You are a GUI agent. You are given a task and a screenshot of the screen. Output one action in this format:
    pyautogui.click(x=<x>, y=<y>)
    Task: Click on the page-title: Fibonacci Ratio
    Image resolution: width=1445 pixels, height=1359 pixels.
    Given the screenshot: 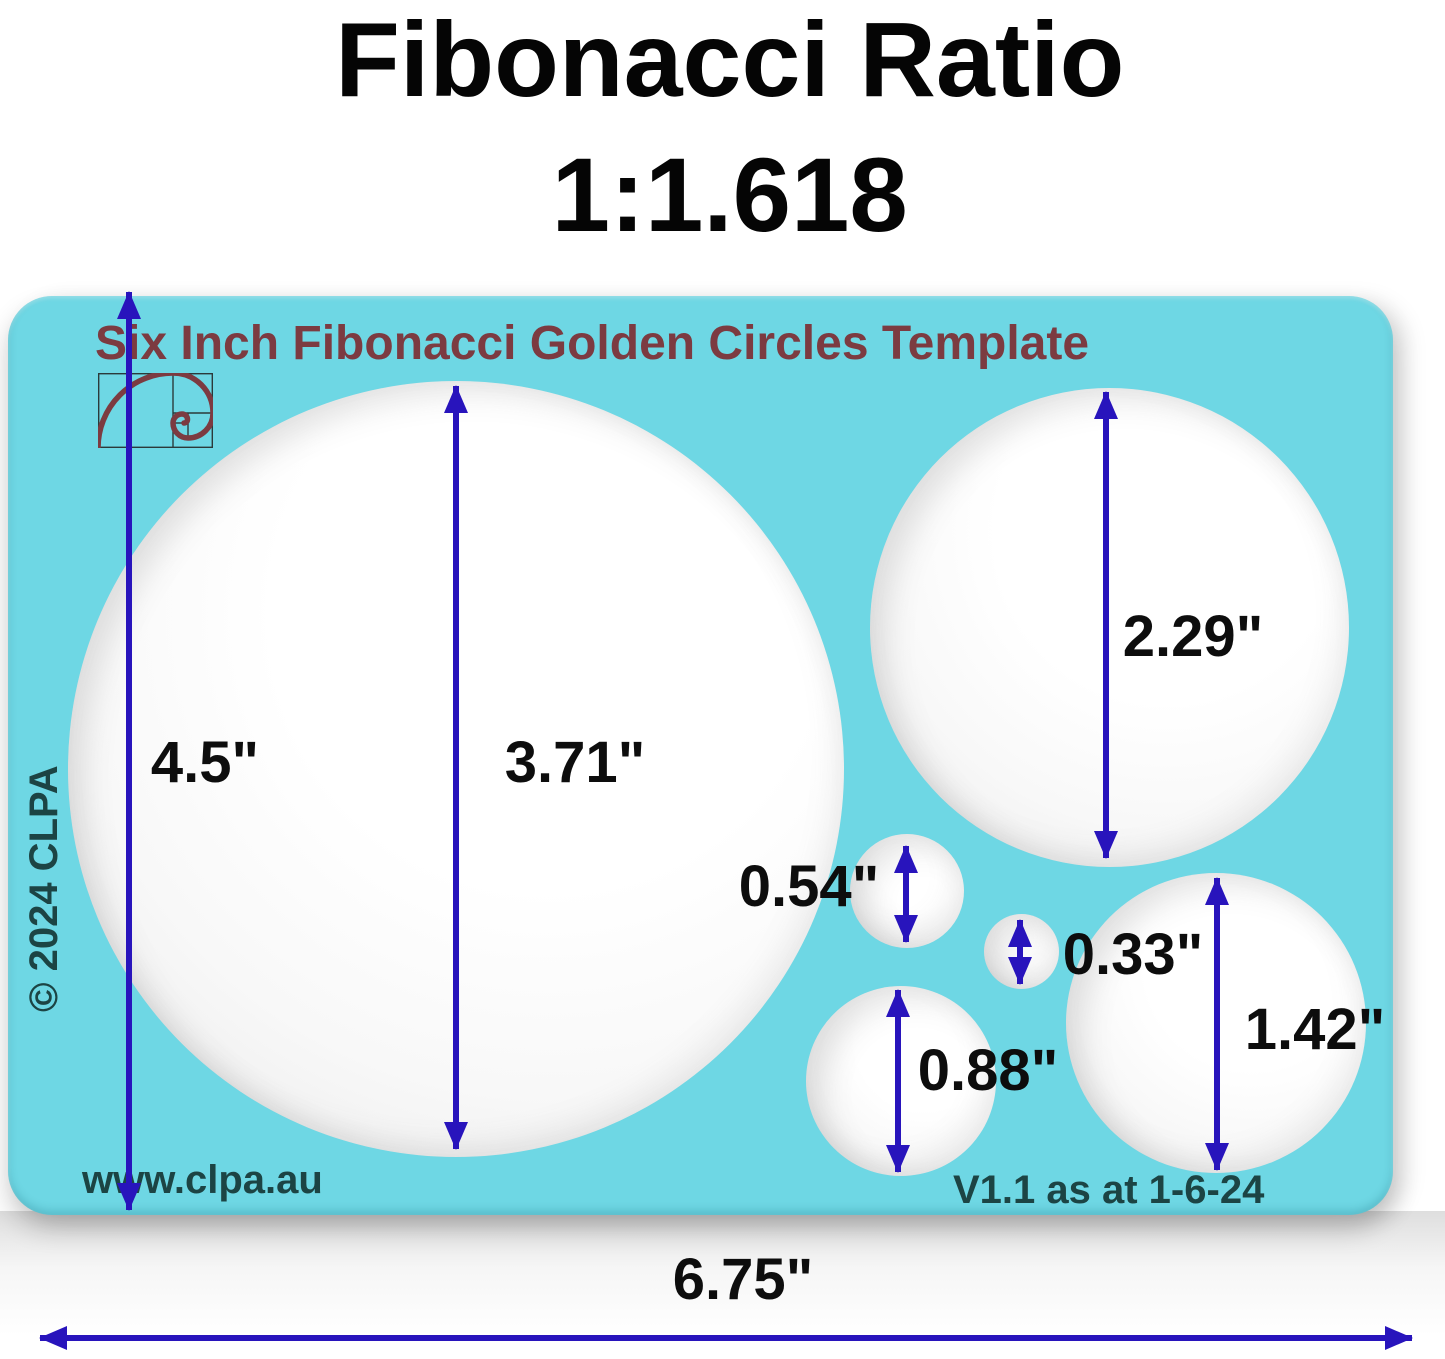 What is the action you would take?
    pyautogui.click(x=730, y=60)
    